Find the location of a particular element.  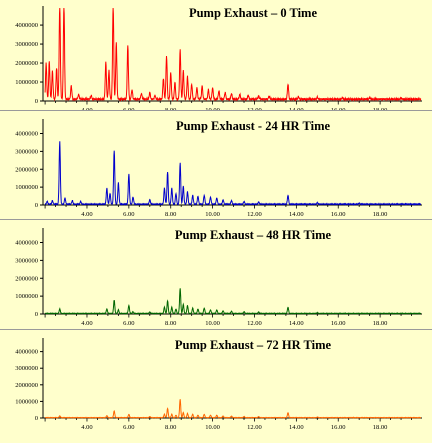

panel-title: Pump Exhaust – 0 Time is located at coordinates (253, 13).